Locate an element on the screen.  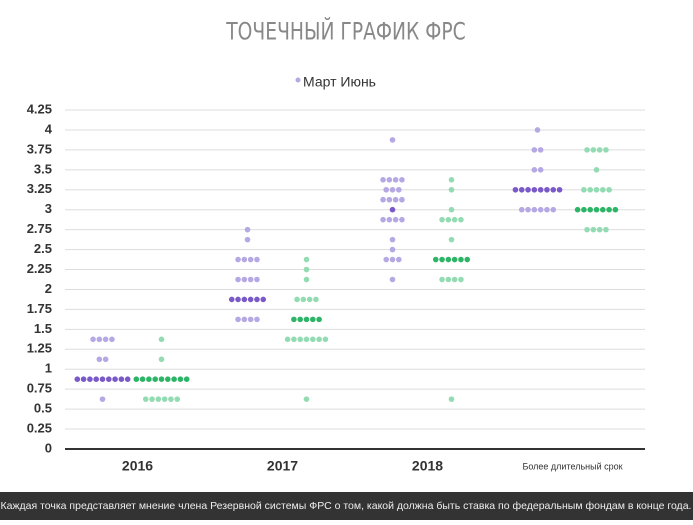
x-tick-label: 2017 is located at coordinates (282, 466).